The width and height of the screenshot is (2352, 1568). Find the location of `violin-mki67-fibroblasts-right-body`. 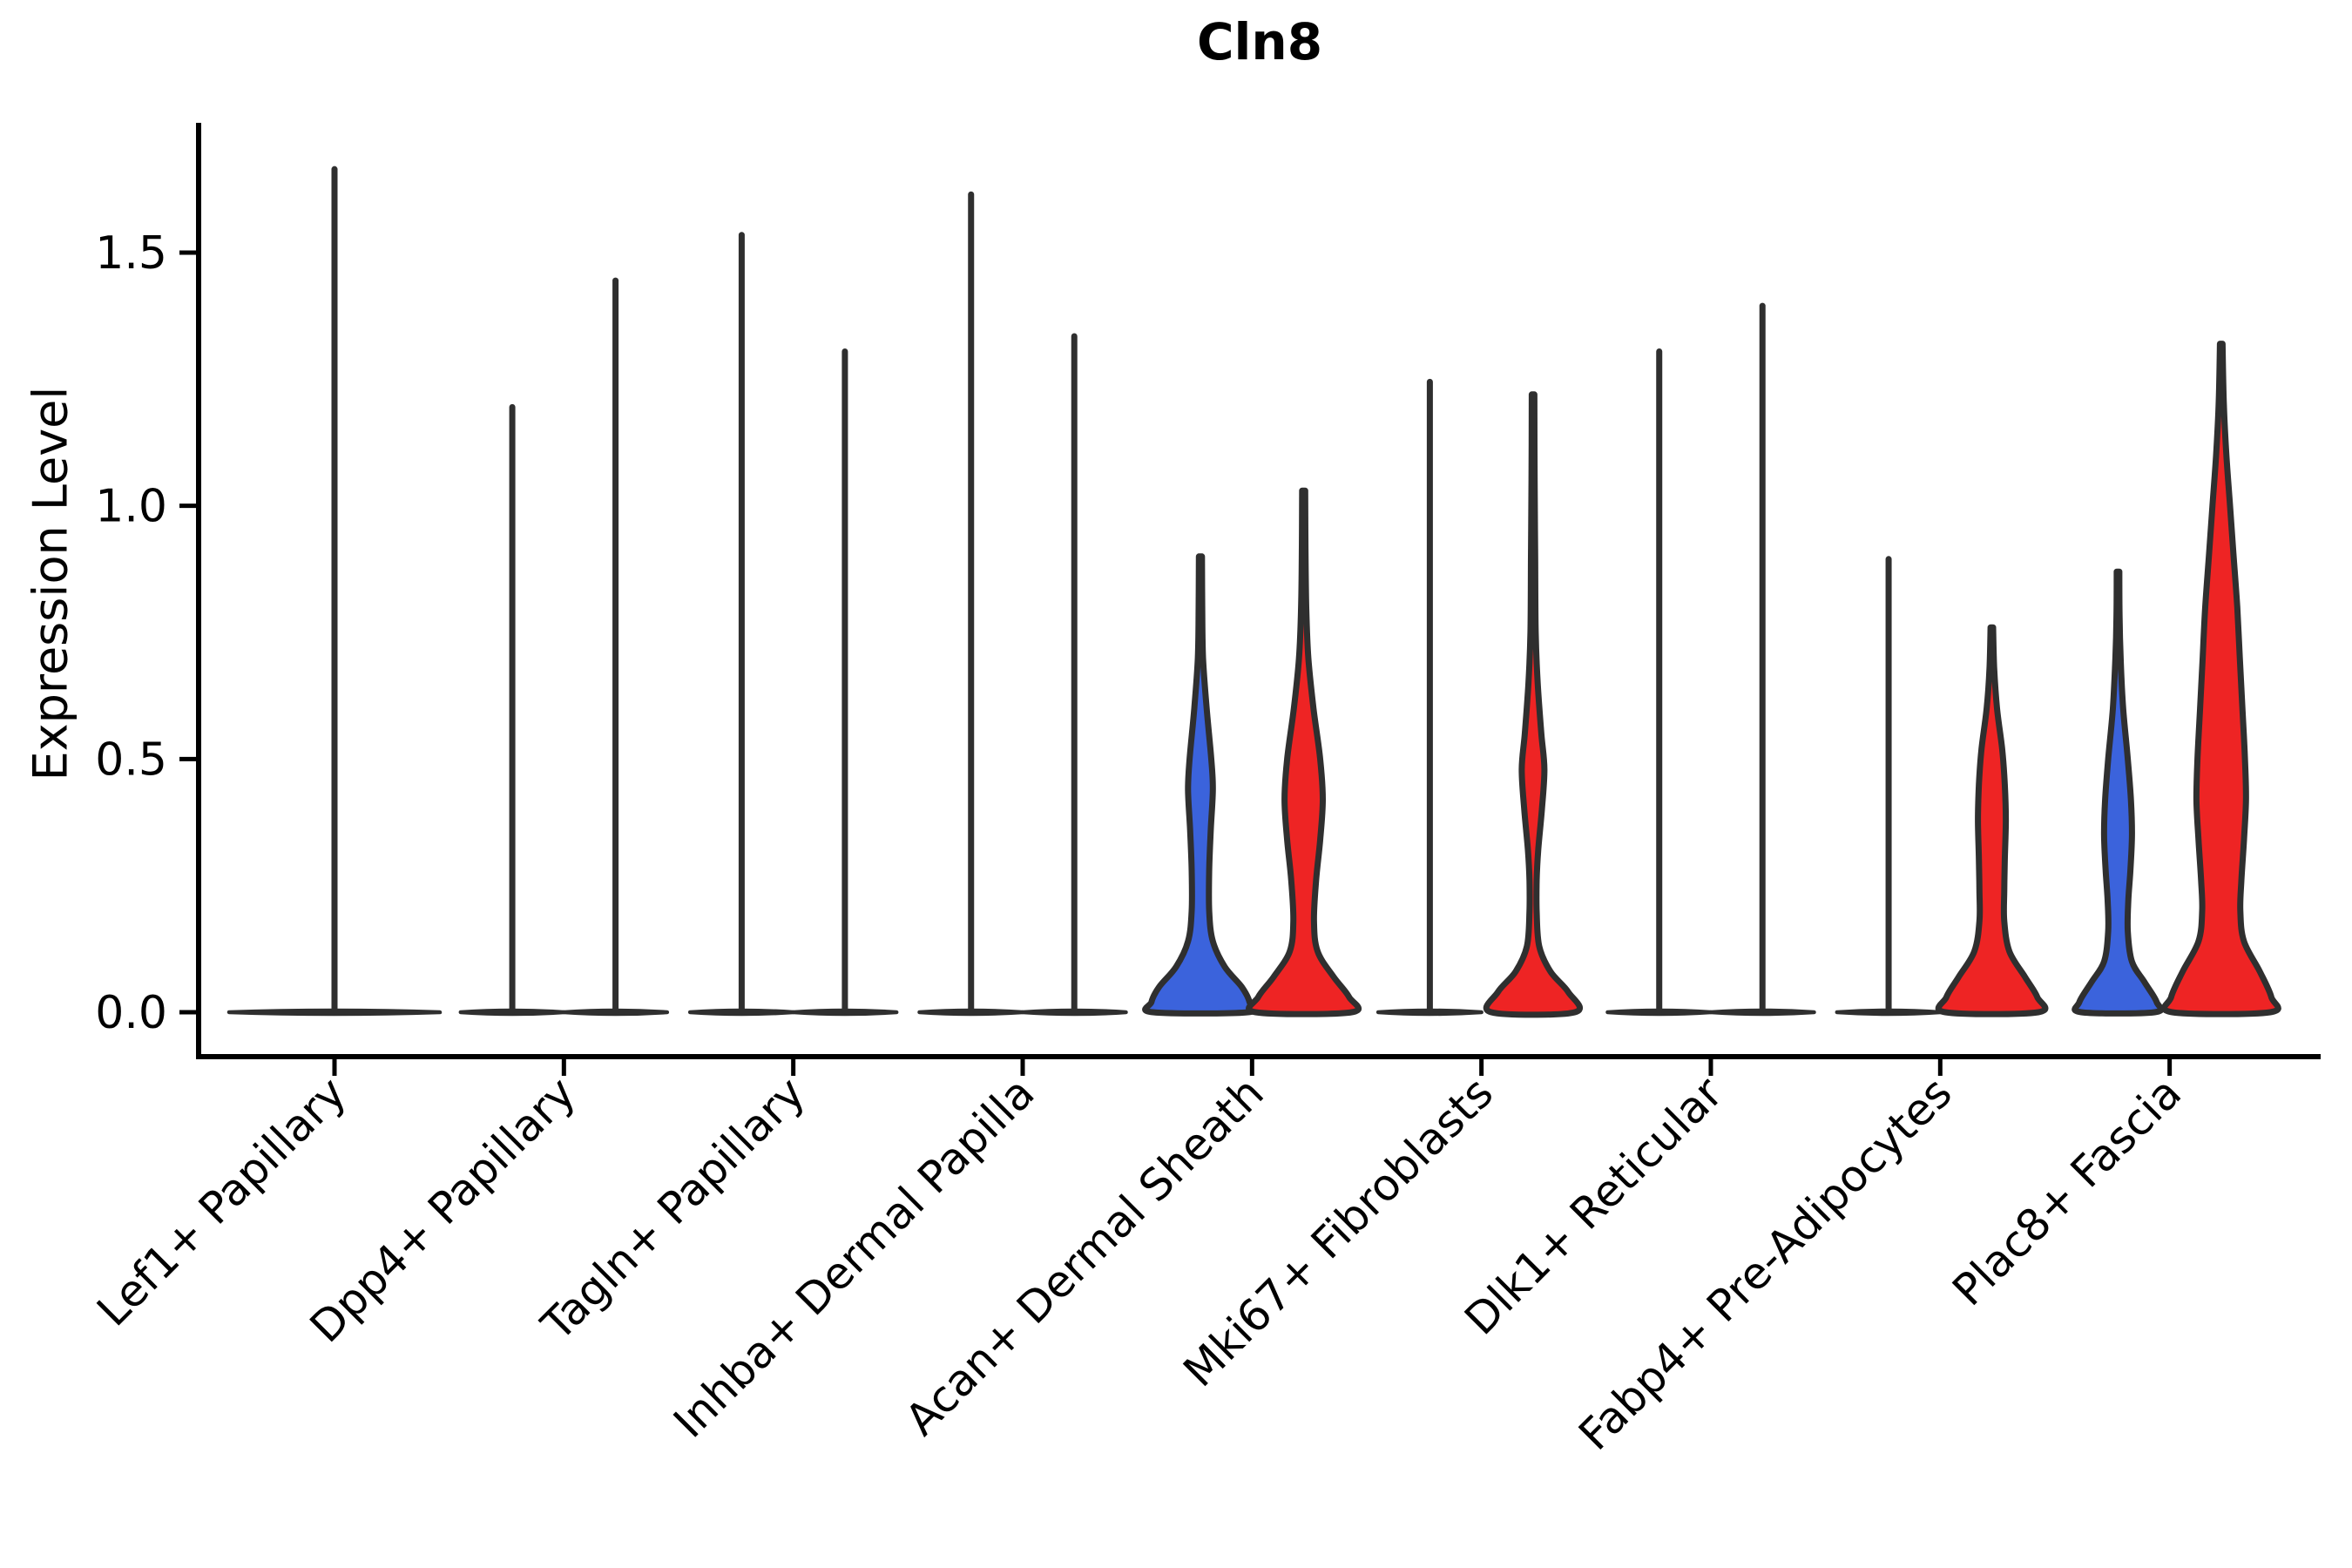

violin-mki67-fibroblasts-right-body is located at coordinates (1533, 704).